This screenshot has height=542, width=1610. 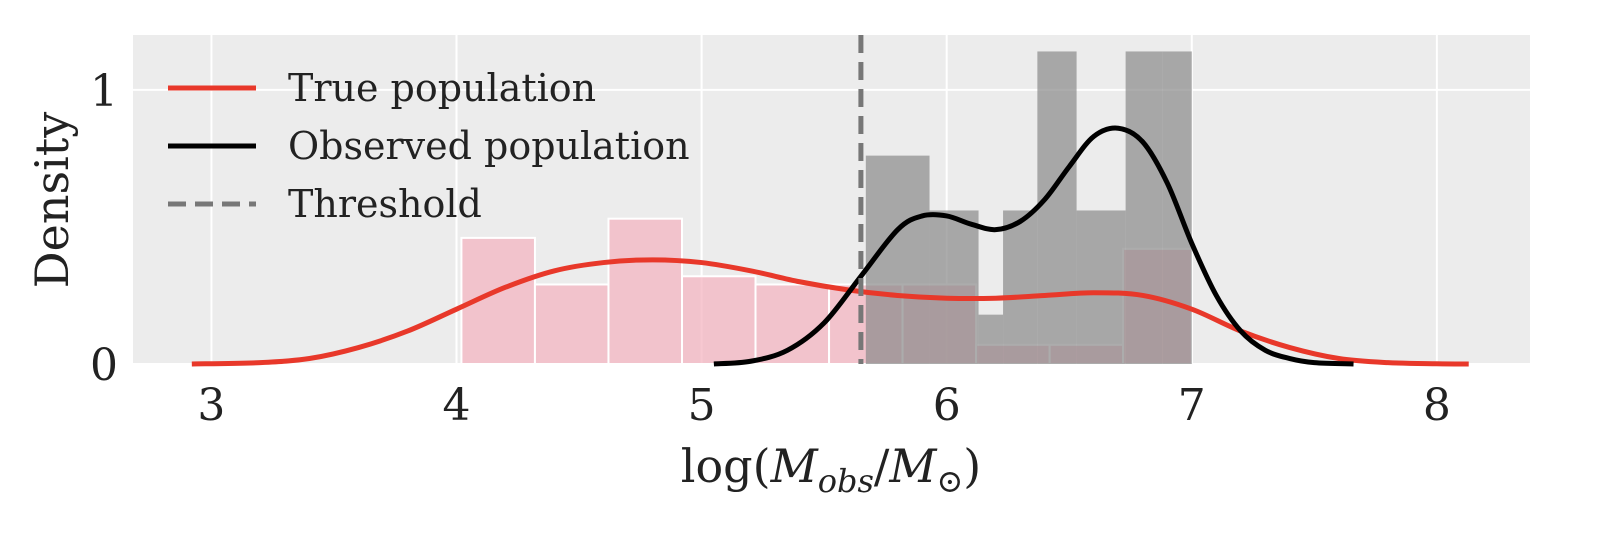 I want to click on y-tick-label: 1, so click(x=104, y=91).